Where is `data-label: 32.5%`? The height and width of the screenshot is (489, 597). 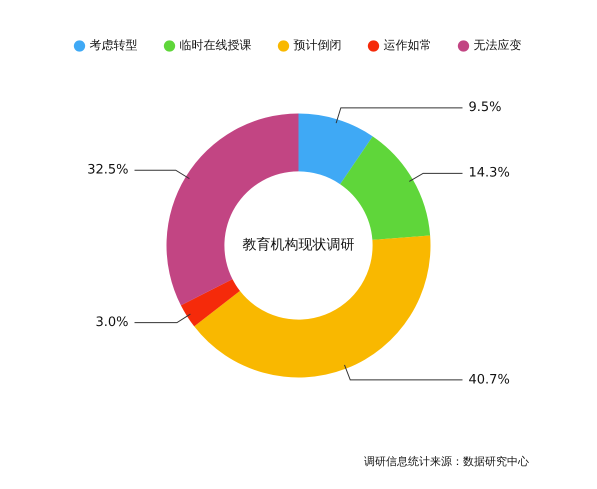
data-label: 32.5% is located at coordinates (107, 170).